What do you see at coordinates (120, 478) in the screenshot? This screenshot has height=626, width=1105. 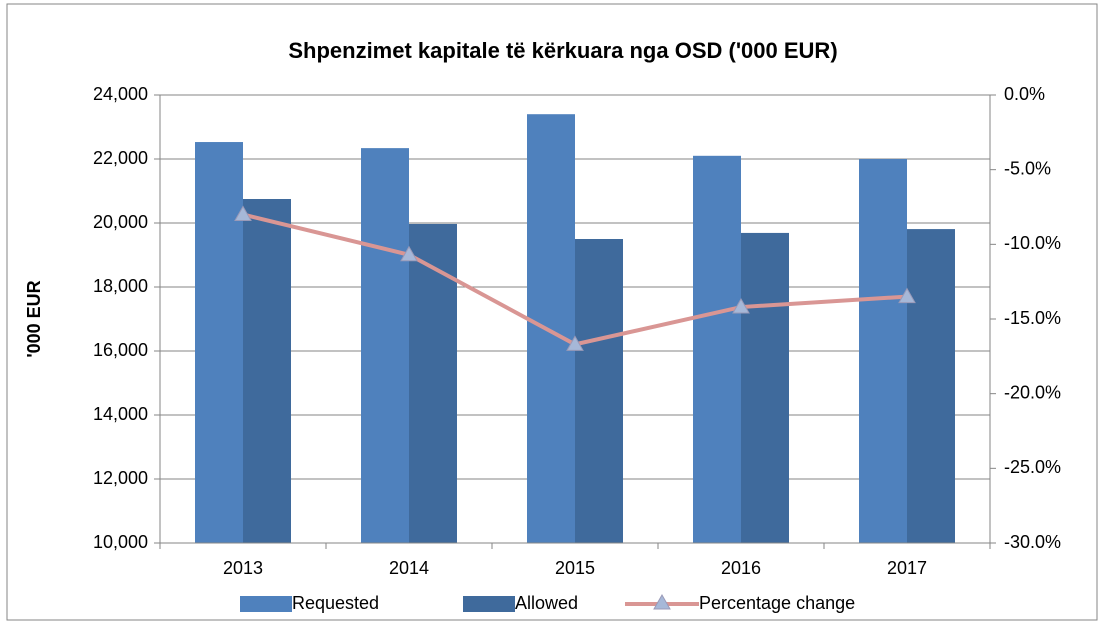 I see `y-tick-label: 12,000` at bounding box center [120, 478].